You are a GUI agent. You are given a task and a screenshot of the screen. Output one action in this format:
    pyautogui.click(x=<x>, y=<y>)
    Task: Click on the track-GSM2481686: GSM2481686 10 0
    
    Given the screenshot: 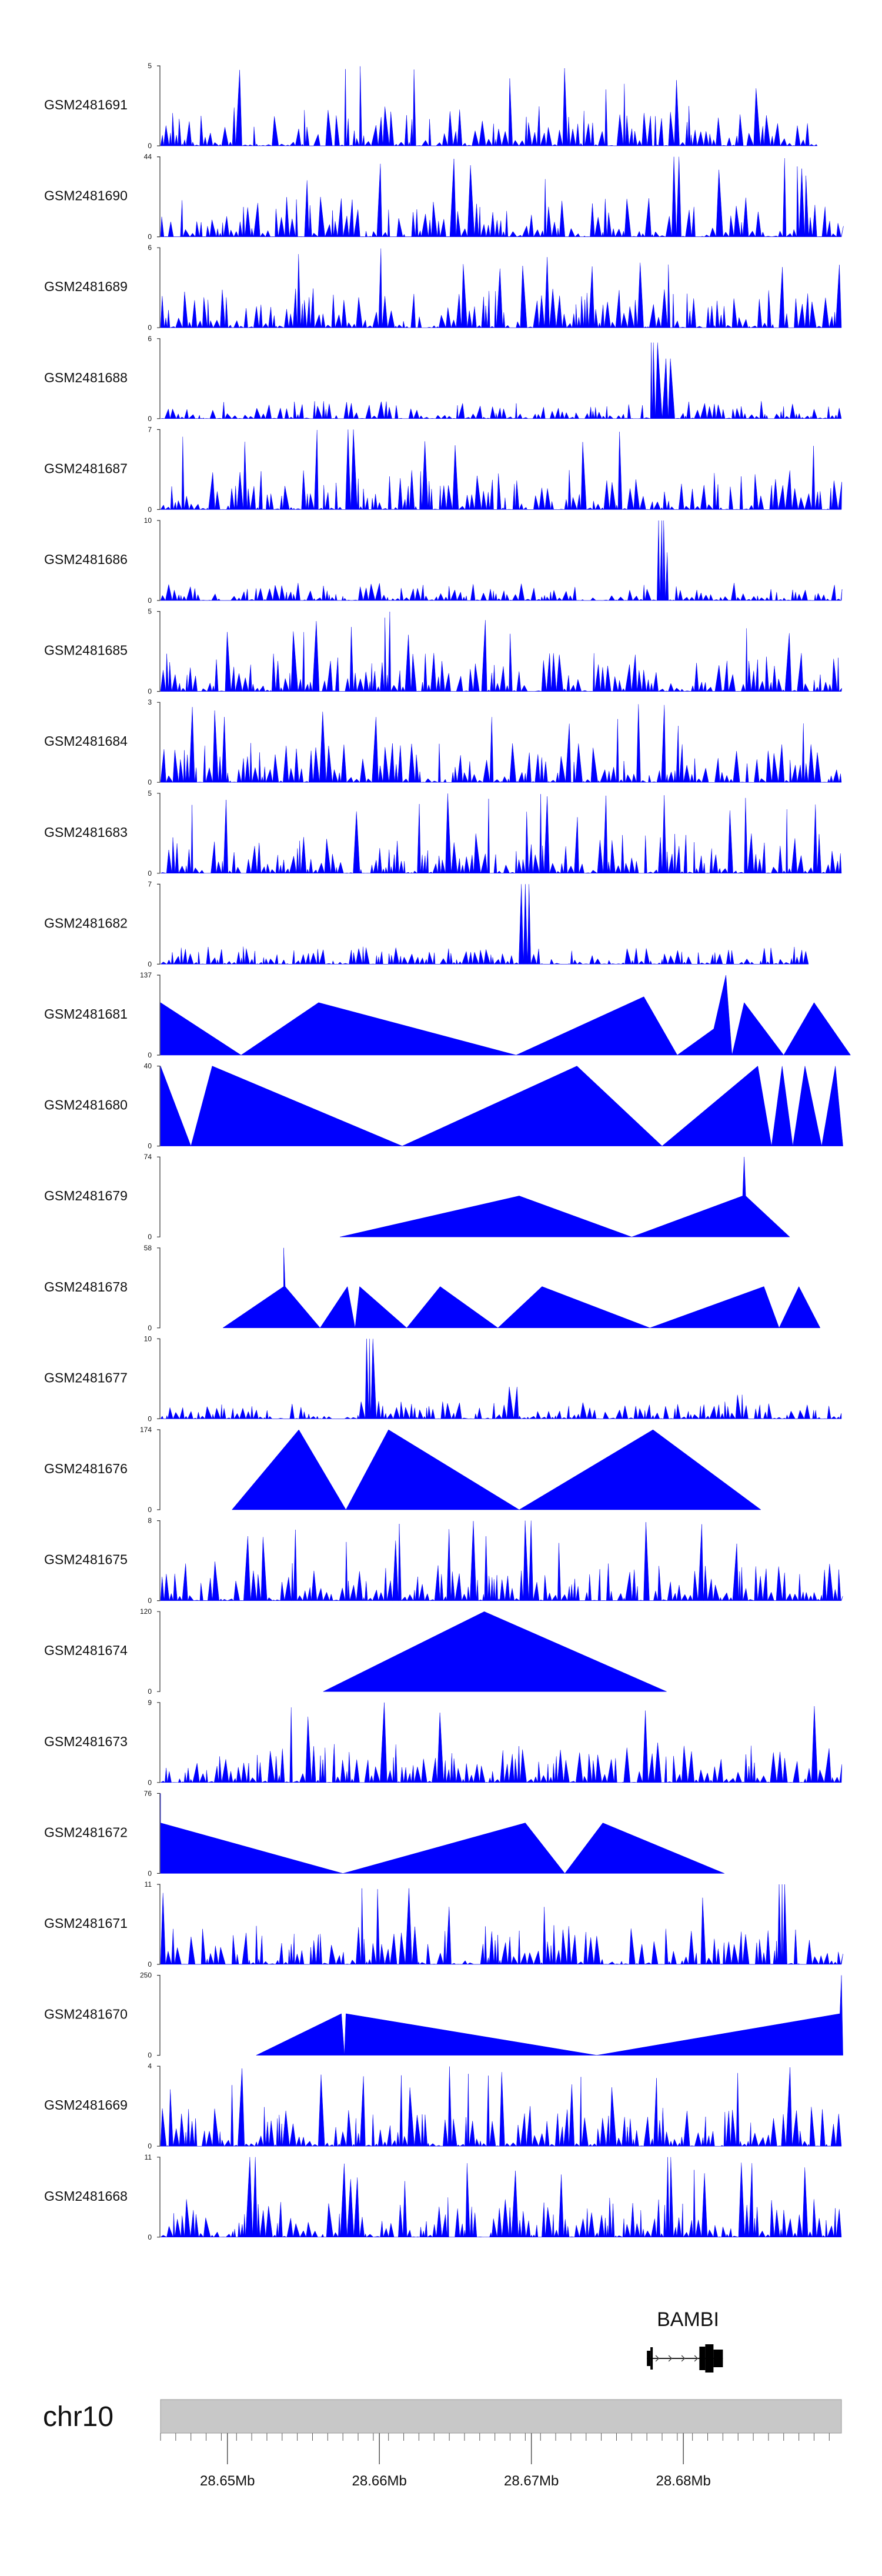 What is the action you would take?
    pyautogui.click(x=443, y=560)
    